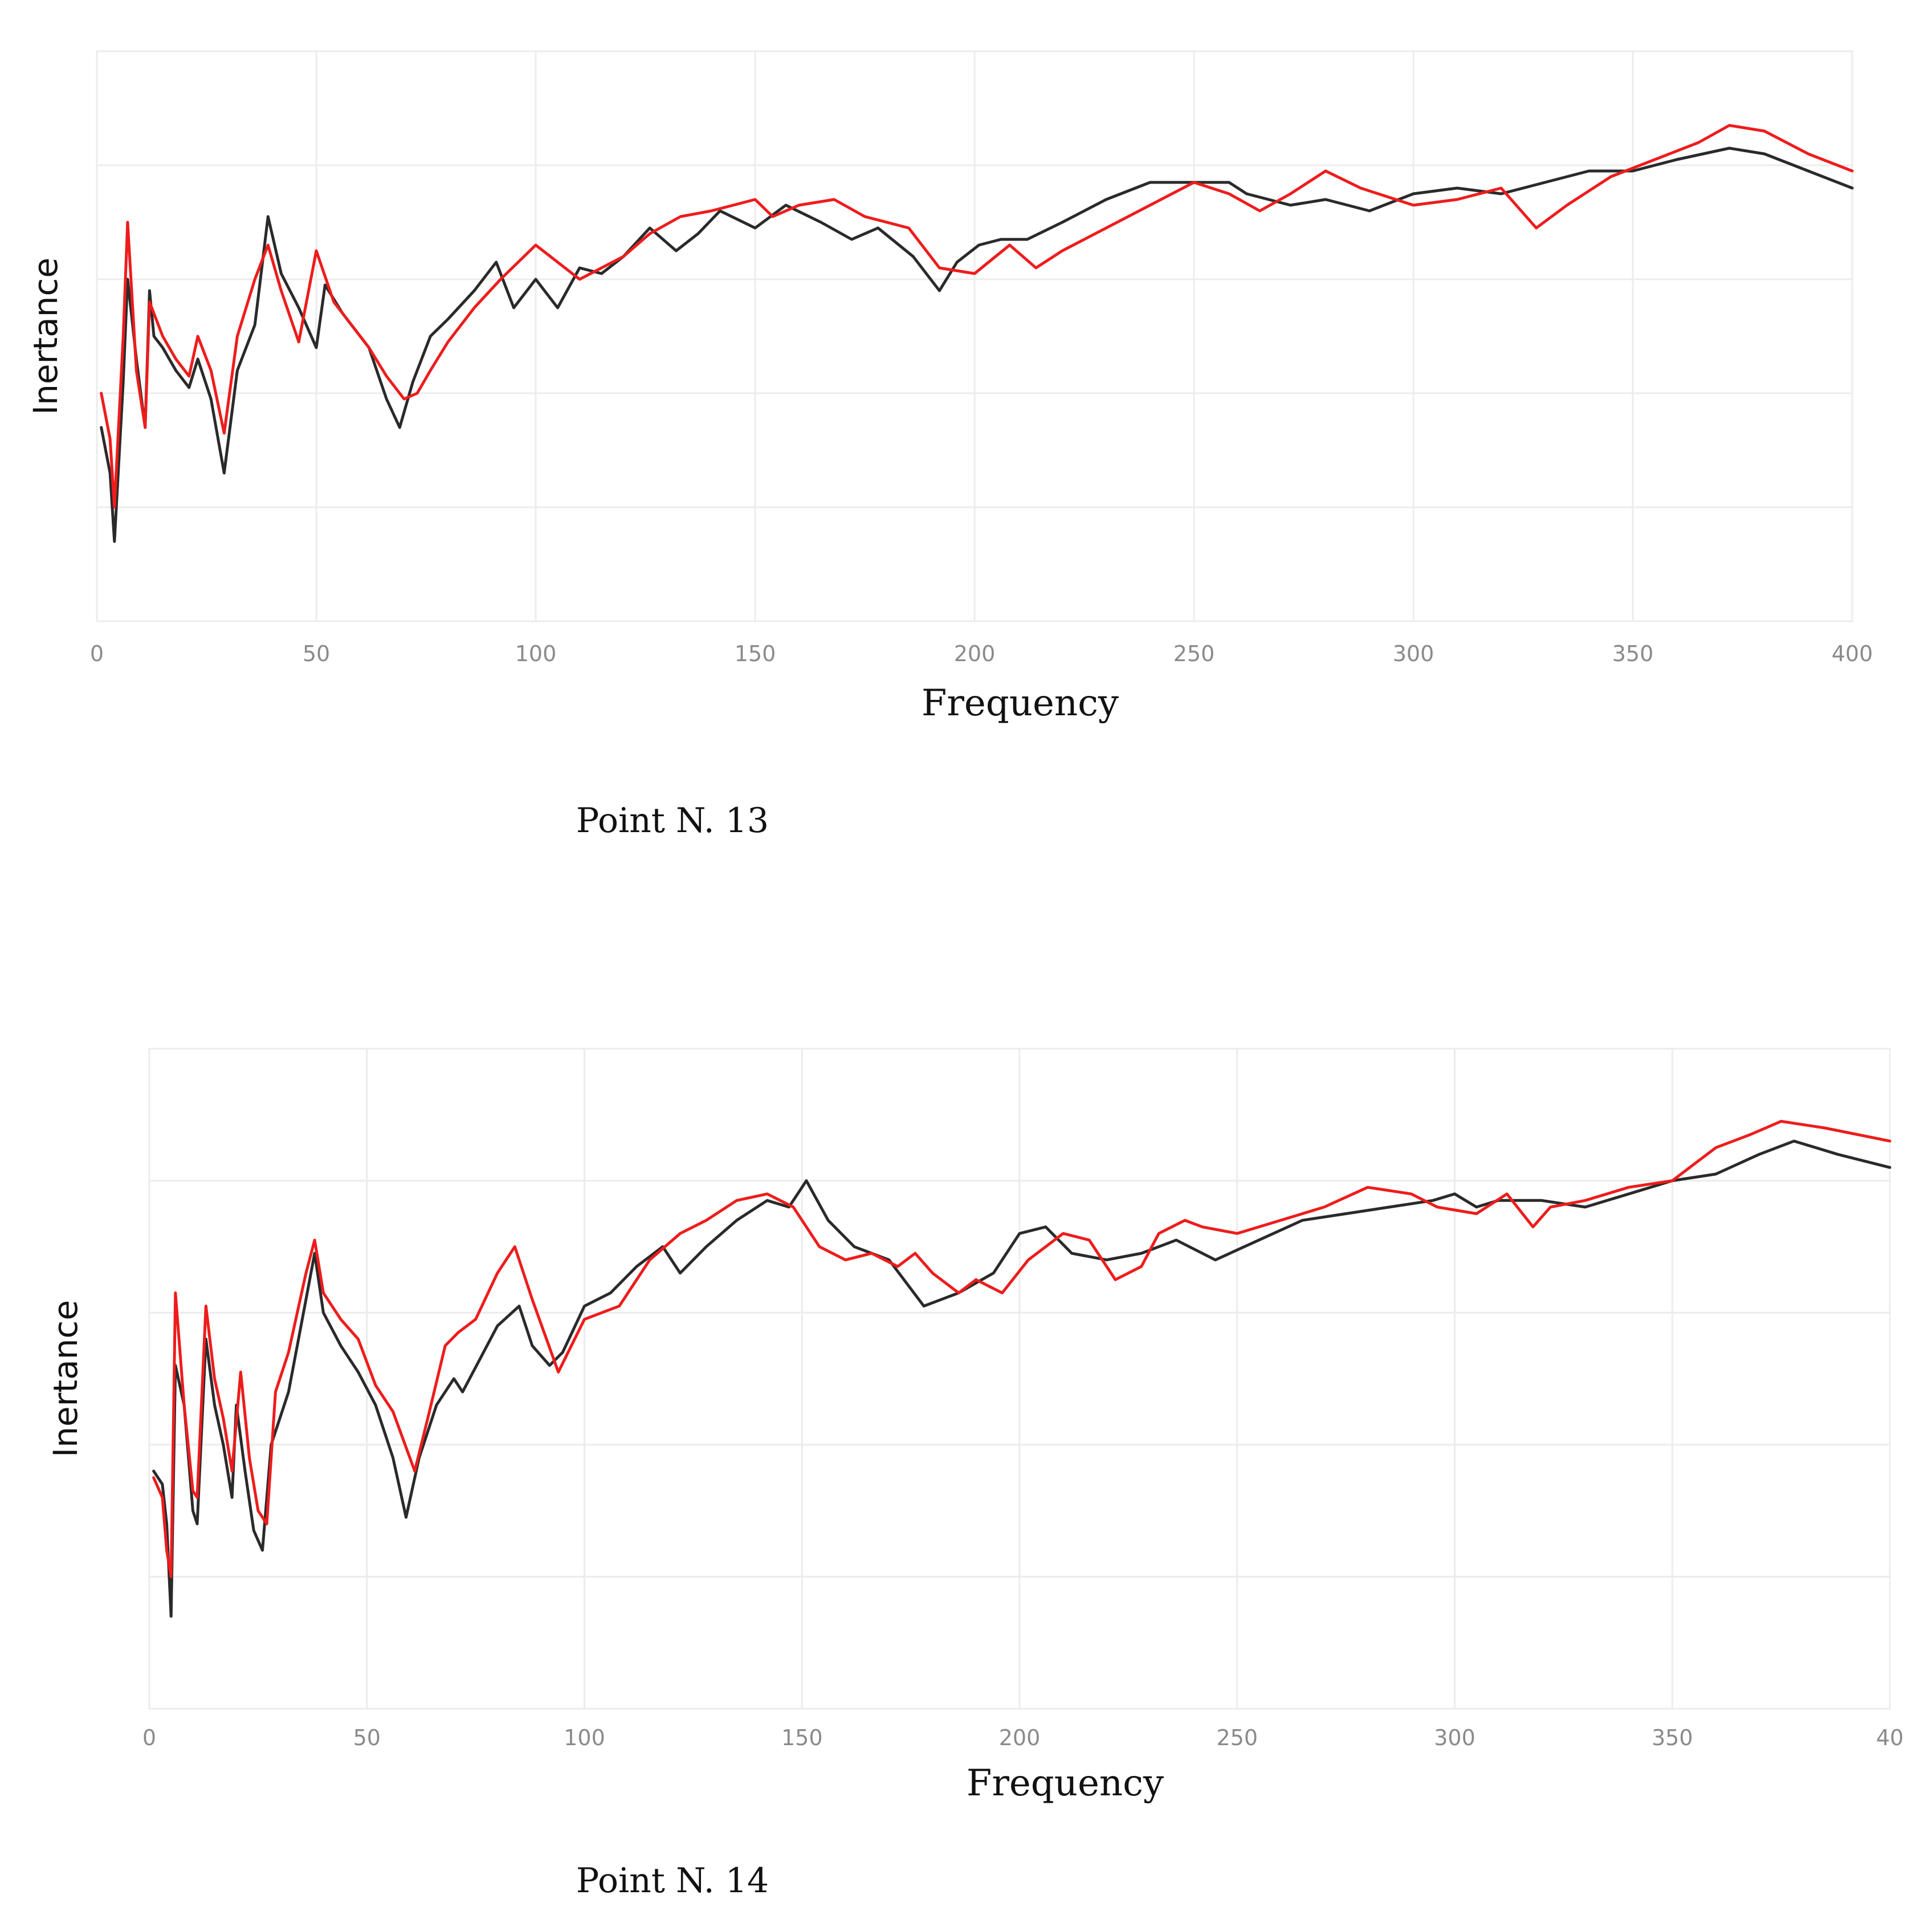  Describe the element at coordinates (1890, 1737) in the screenshot. I see `x-tick-label: 40` at that location.